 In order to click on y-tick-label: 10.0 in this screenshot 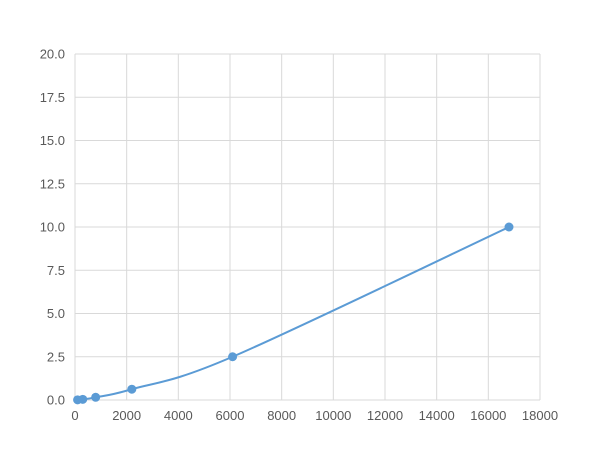, I will do `click(52, 227)`.